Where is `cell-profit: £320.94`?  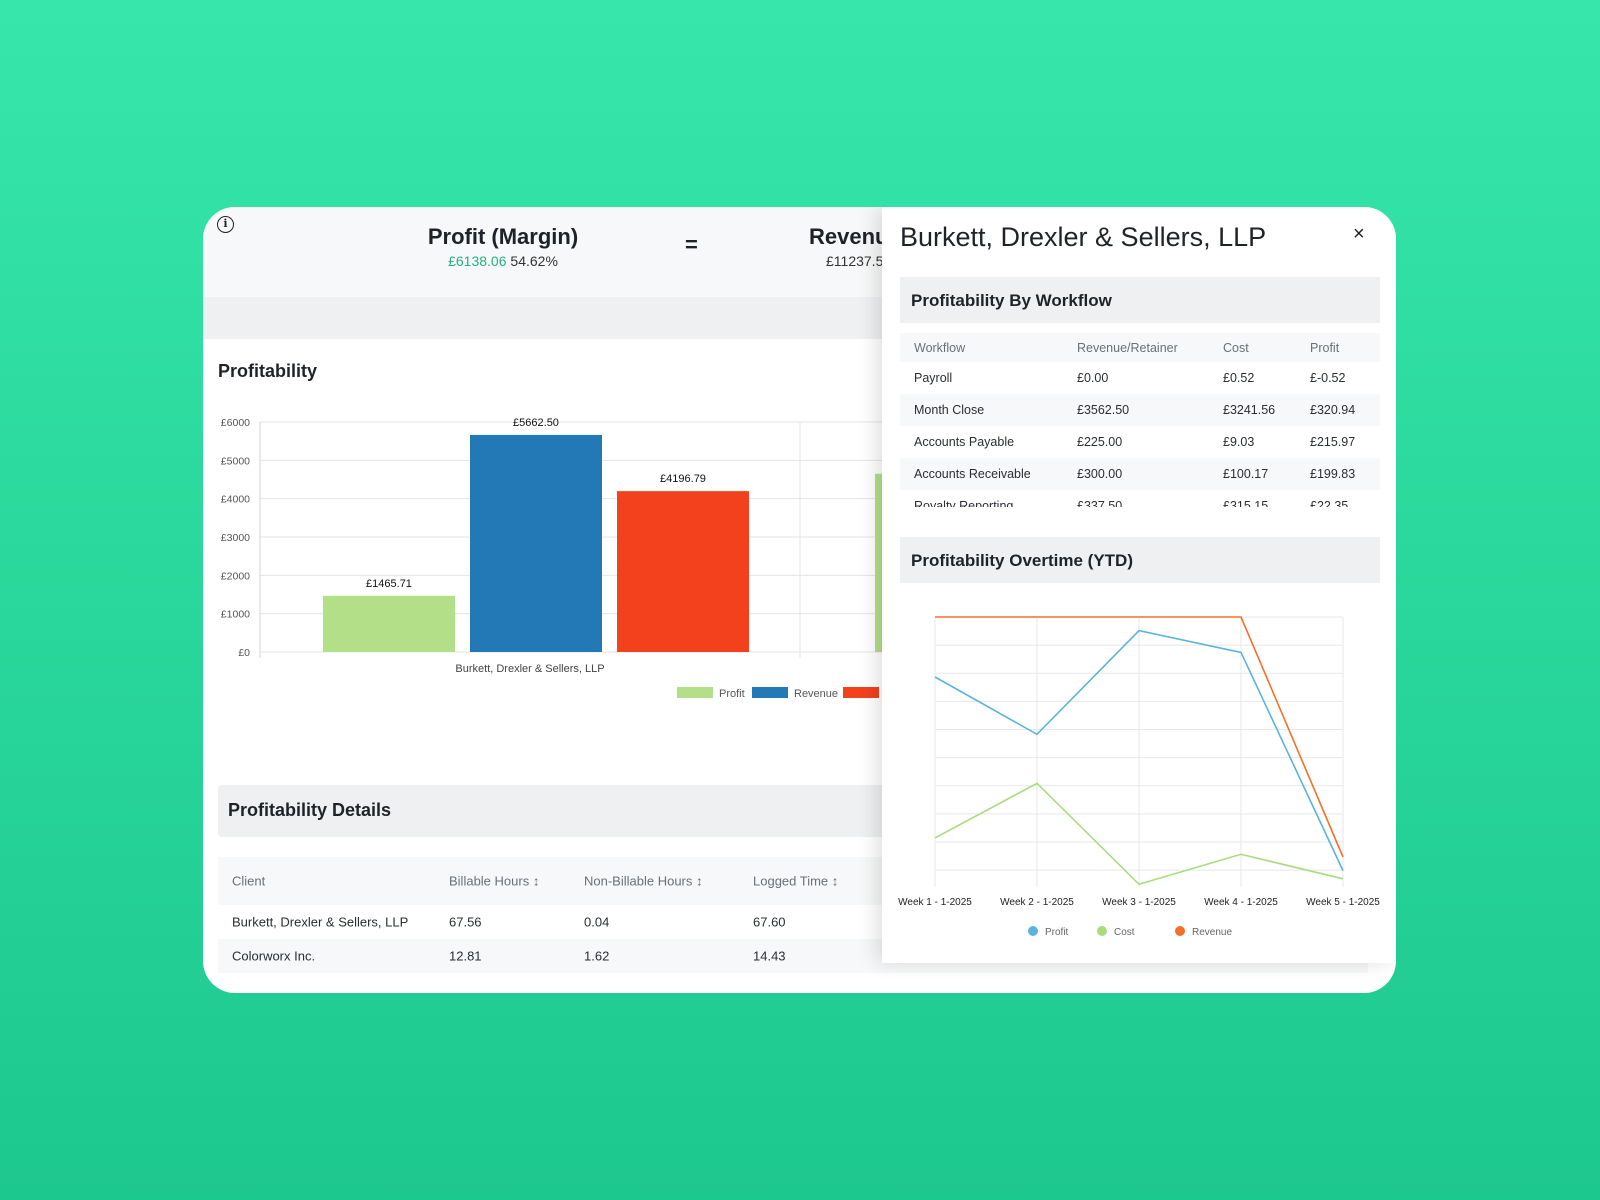 cell-profit: £320.94 is located at coordinates (1333, 410).